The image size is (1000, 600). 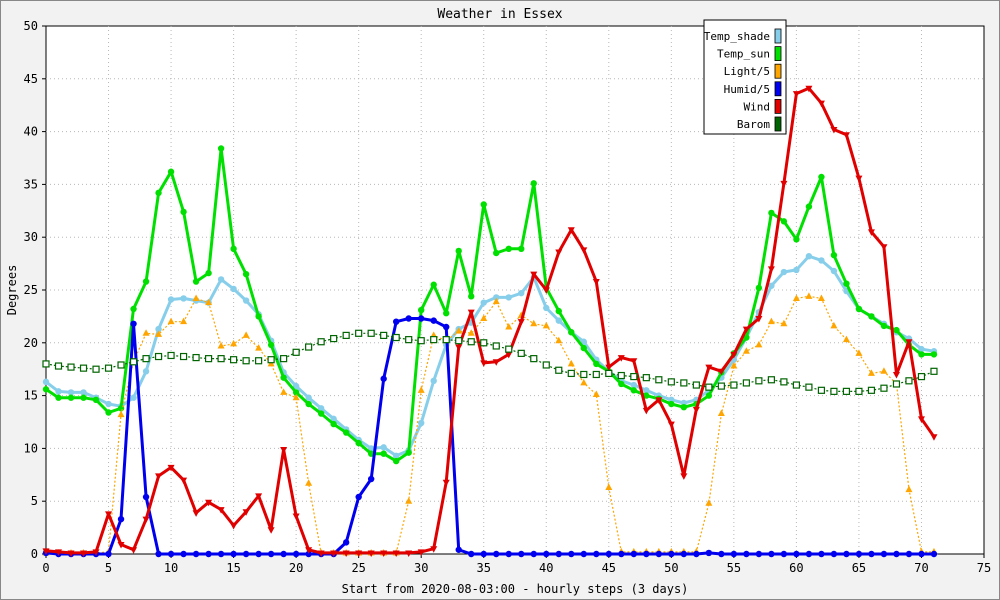 I want to click on y-tick-label: 50, so click(x=31, y=26).